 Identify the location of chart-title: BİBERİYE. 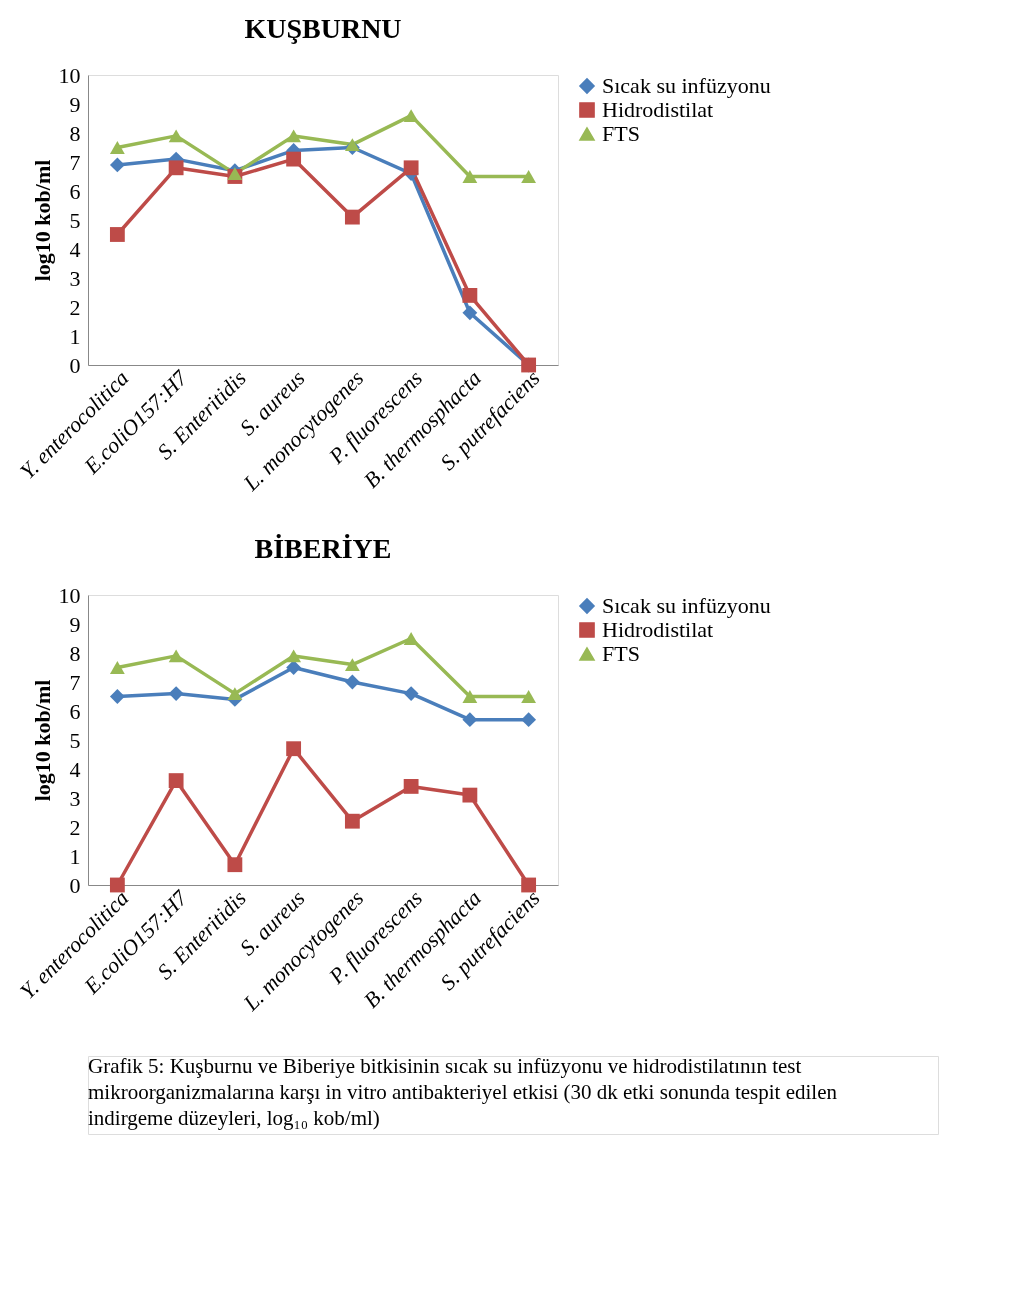
(323, 548).